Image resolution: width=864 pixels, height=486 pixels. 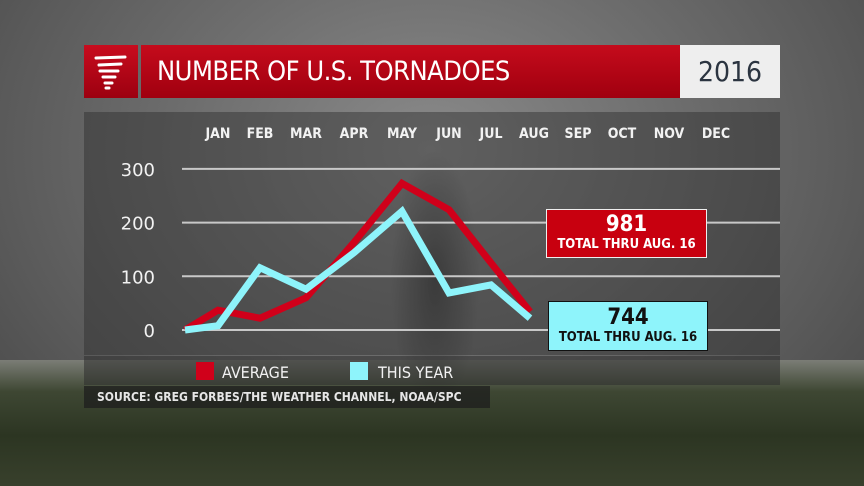 I want to click on average-total-value: 981, so click(x=626, y=224).